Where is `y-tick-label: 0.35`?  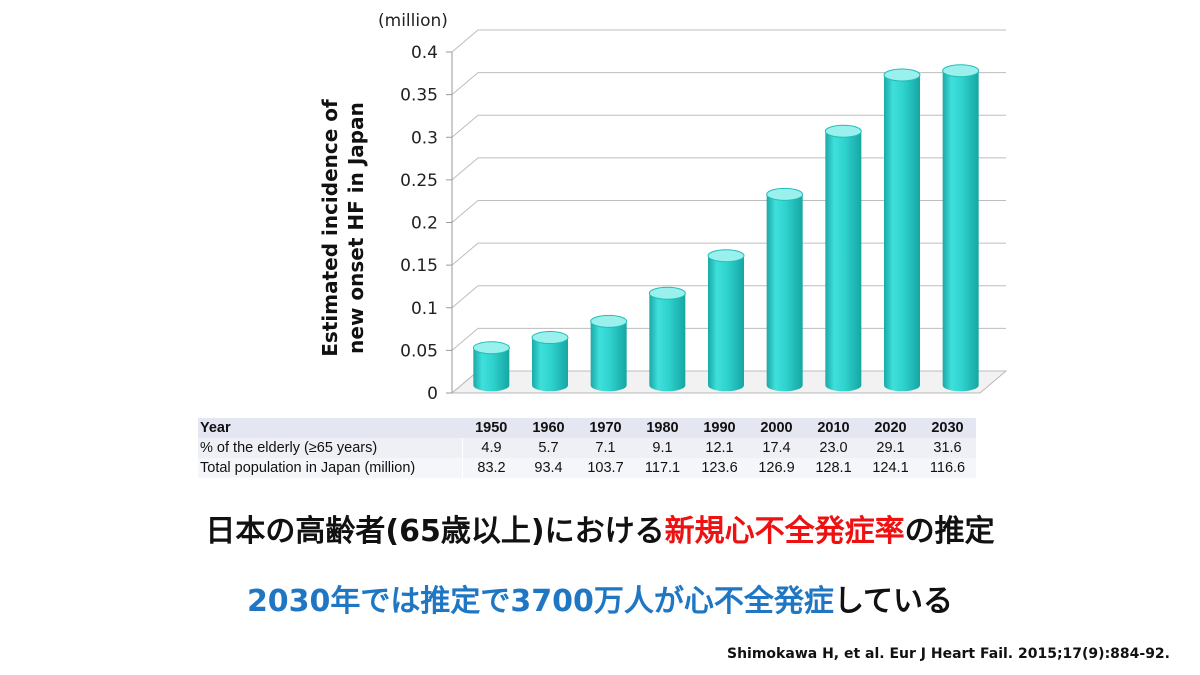
y-tick-label: 0.35 is located at coordinates (419, 96).